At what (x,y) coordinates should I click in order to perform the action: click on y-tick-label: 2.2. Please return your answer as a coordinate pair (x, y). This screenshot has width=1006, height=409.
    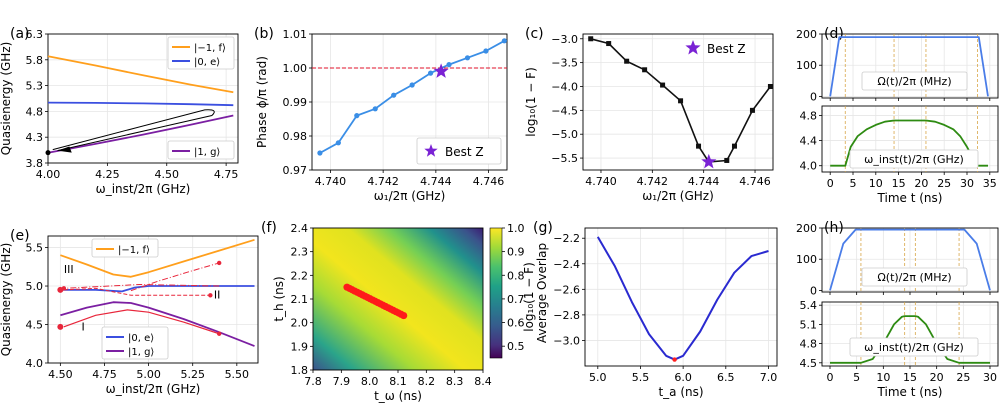
    Looking at the image, I should click on (300, 275).